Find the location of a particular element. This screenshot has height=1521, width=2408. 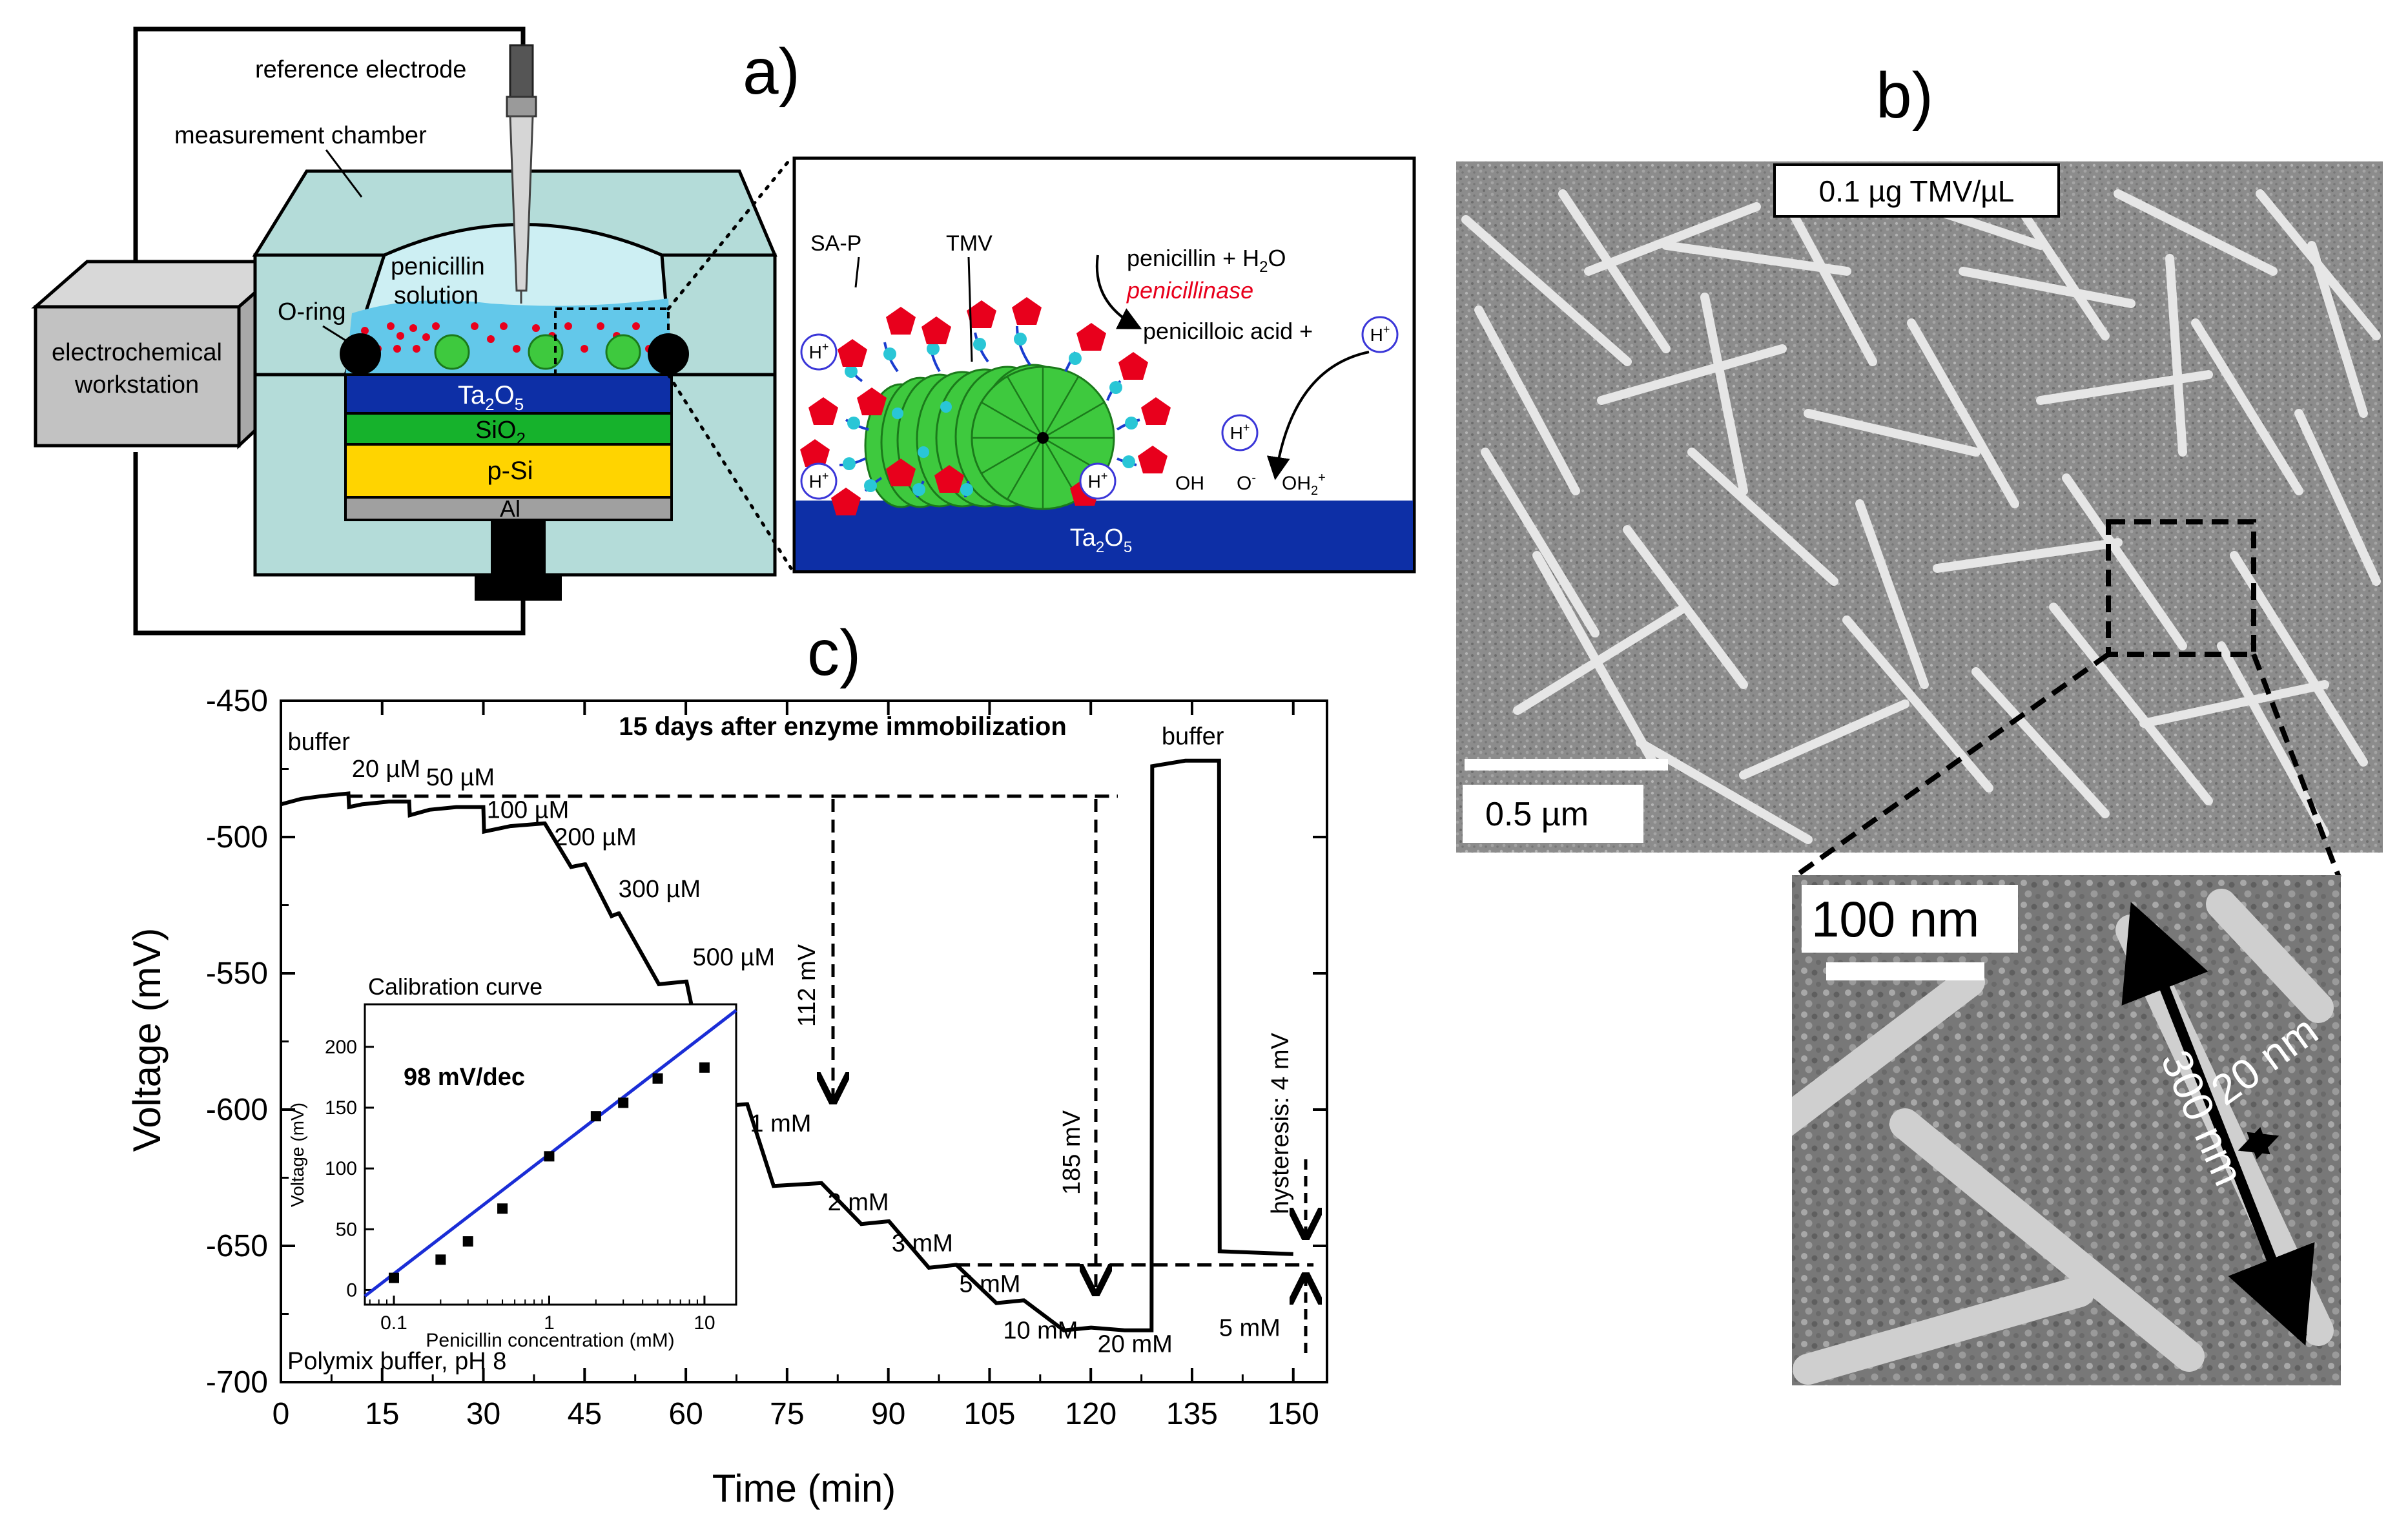

inset-chart-series is located at coordinates (550, 1153).